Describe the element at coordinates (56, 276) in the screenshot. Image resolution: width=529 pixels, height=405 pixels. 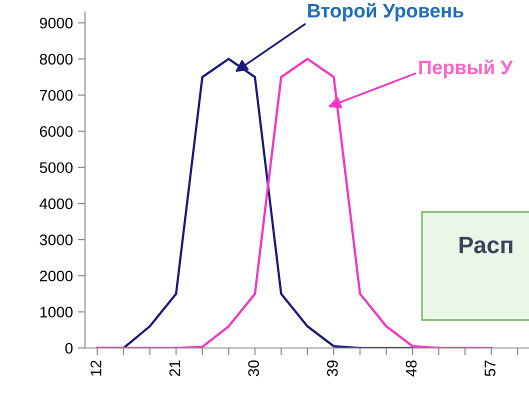
I see `y-tick-label: 2000` at that location.